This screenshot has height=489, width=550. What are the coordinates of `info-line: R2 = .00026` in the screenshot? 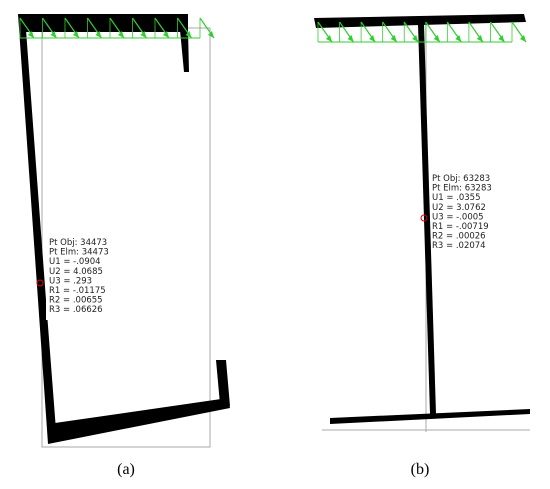 It's located at (459, 237).